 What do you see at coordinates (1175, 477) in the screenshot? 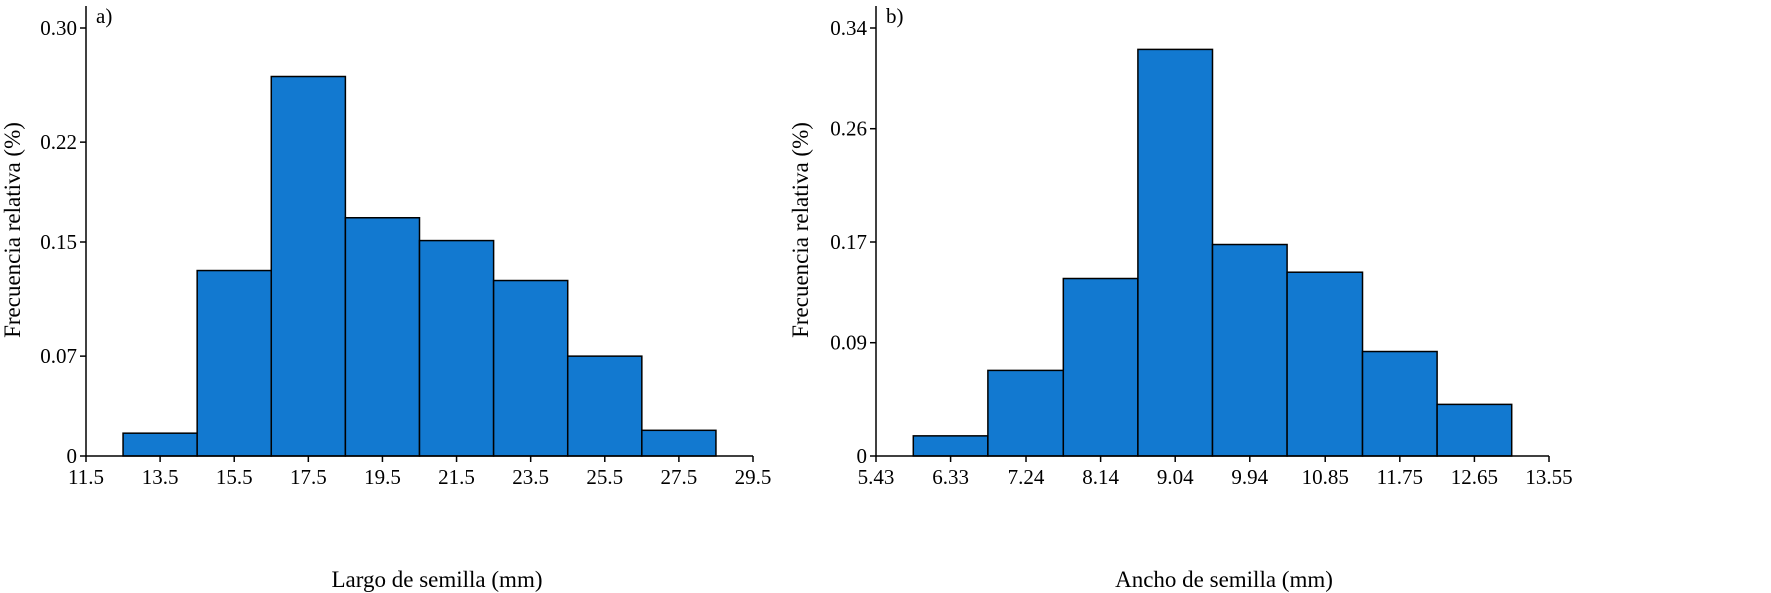
I see `x-tick-label-b-5: 9.04` at bounding box center [1175, 477].